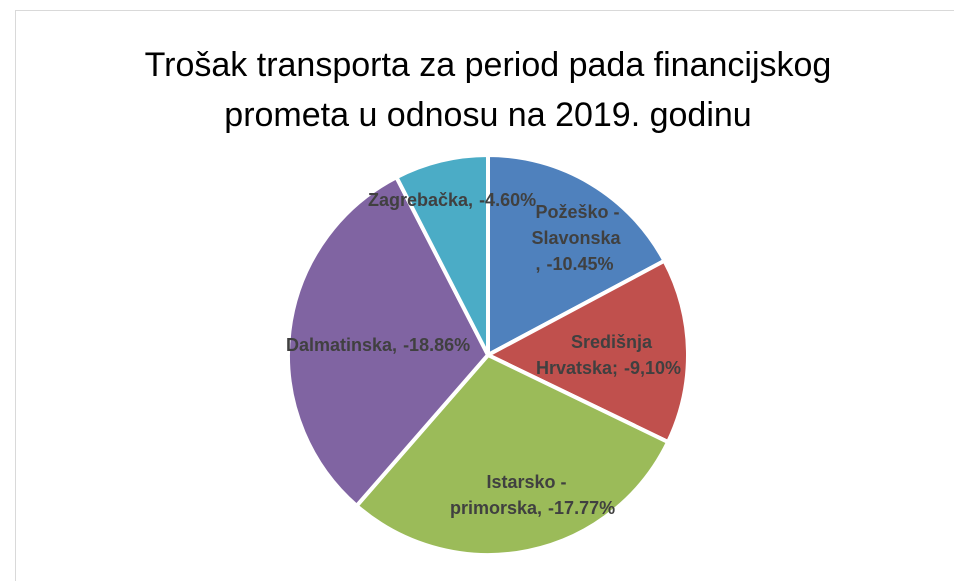  Describe the element at coordinates (582, 508) in the screenshot. I see `value-label: -17.77%` at that location.